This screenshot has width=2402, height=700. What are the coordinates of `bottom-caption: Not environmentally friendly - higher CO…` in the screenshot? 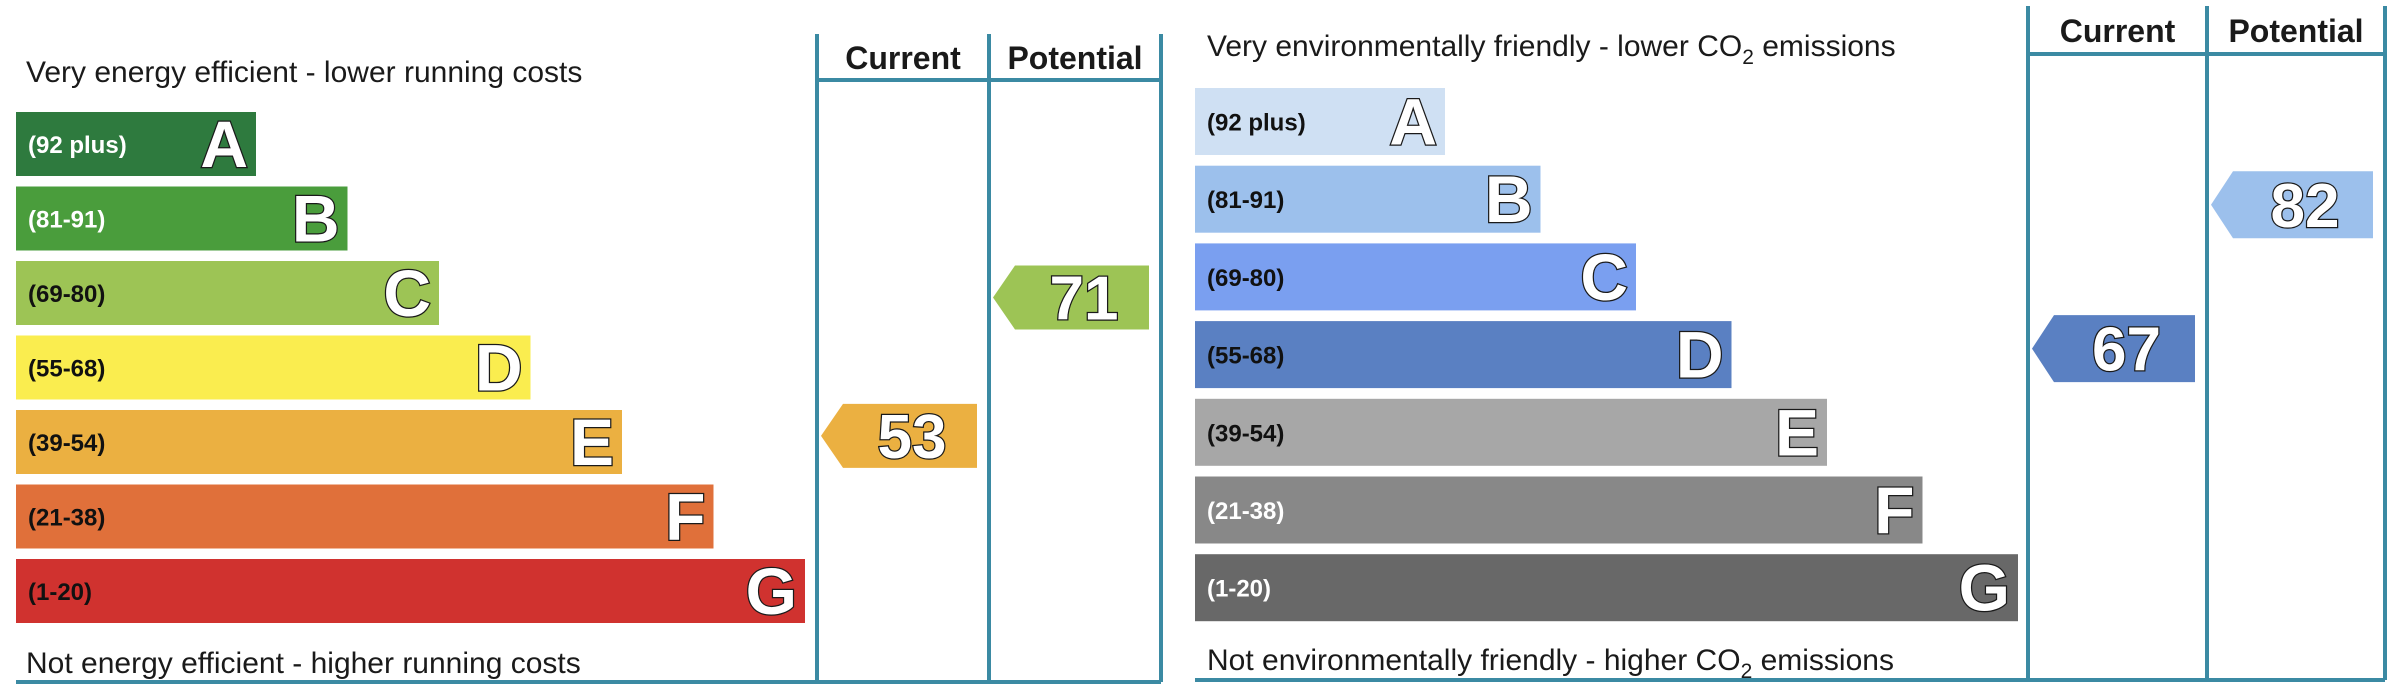 It's located at (1550, 663).